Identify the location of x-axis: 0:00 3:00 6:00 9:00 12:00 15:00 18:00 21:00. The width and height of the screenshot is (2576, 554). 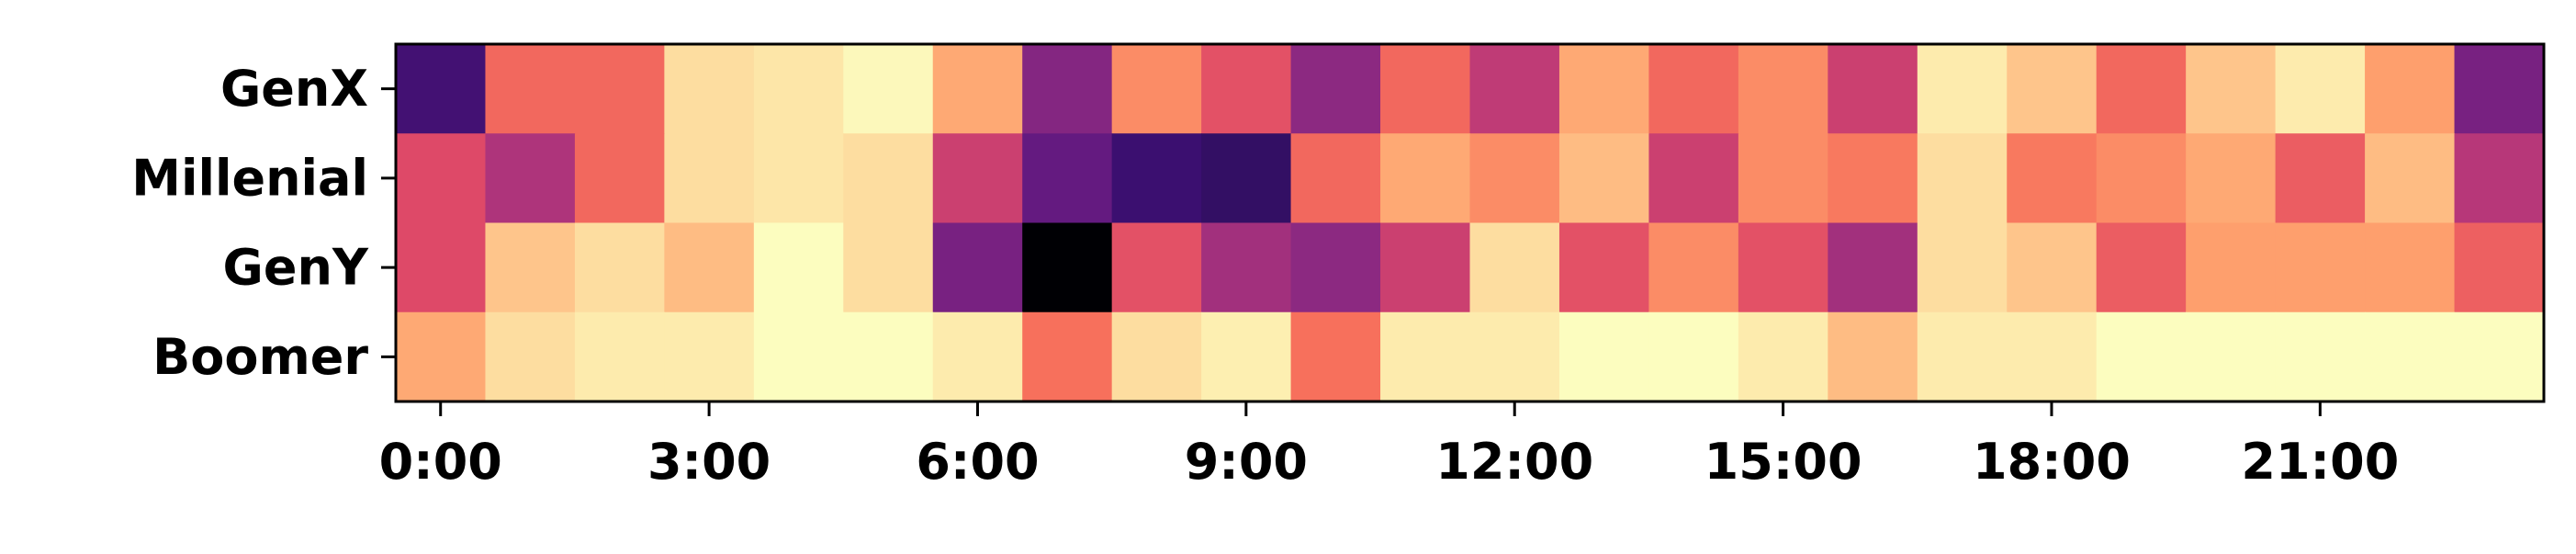
(1389, 446).